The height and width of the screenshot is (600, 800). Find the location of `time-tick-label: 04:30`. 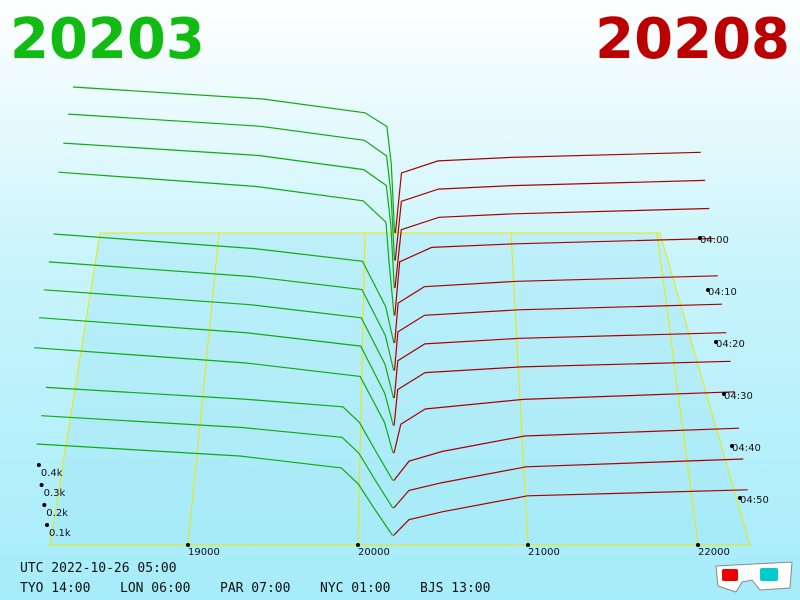

time-tick-label: 04:30 is located at coordinates (738, 396).